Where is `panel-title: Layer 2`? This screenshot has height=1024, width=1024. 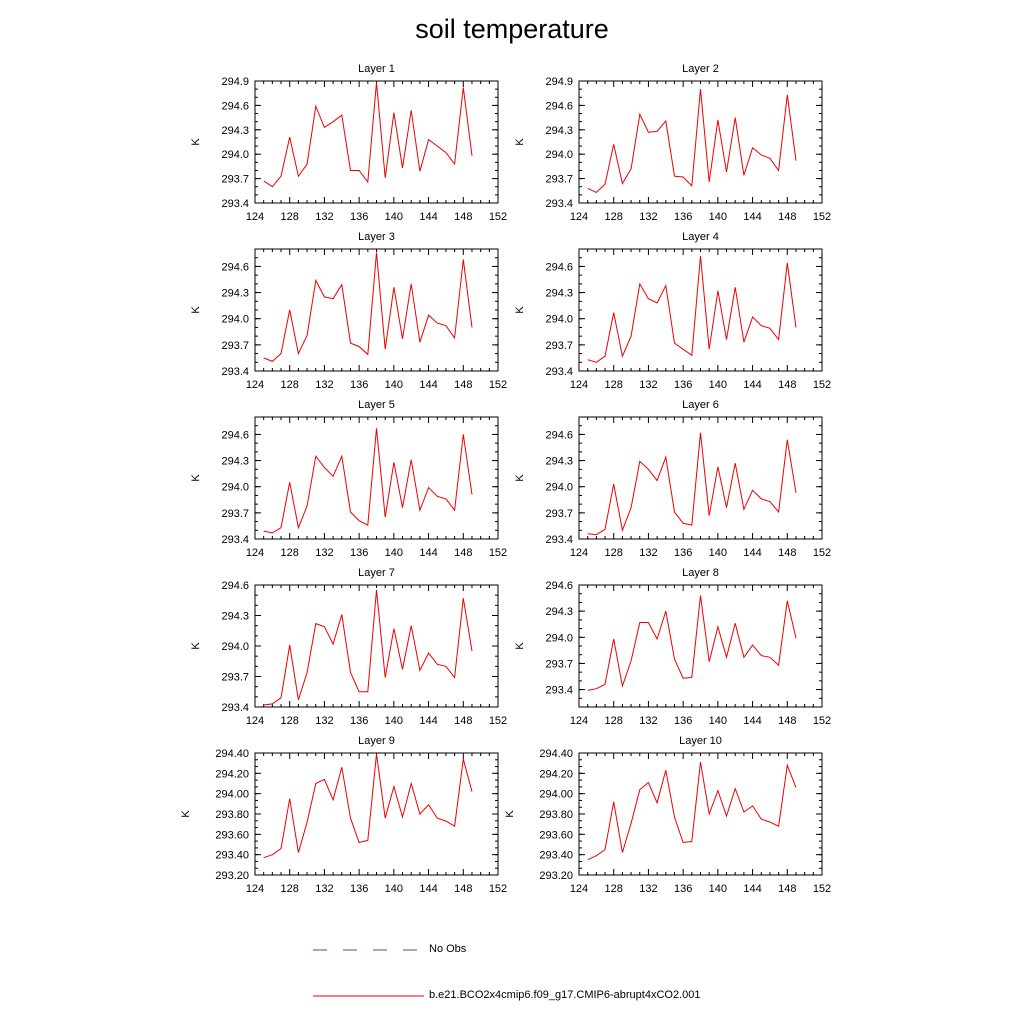
panel-title: Layer 2 is located at coordinates (700, 69).